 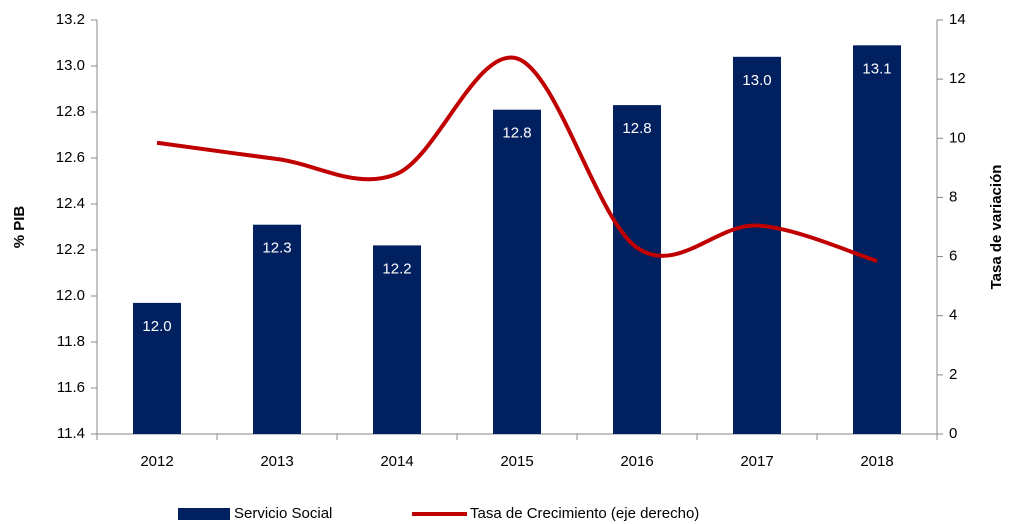 What do you see at coordinates (953, 315) in the screenshot?
I see `y2-tick-label: 4` at bounding box center [953, 315].